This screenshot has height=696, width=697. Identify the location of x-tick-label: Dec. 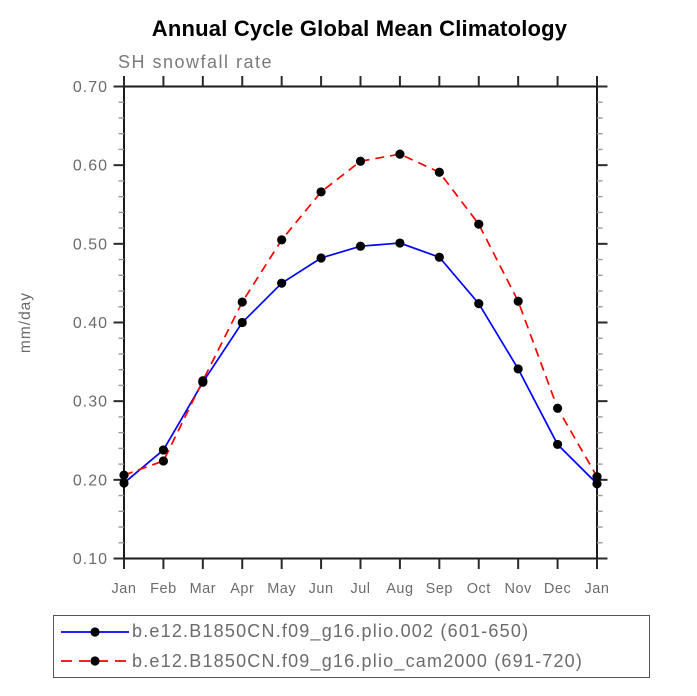
(557, 589).